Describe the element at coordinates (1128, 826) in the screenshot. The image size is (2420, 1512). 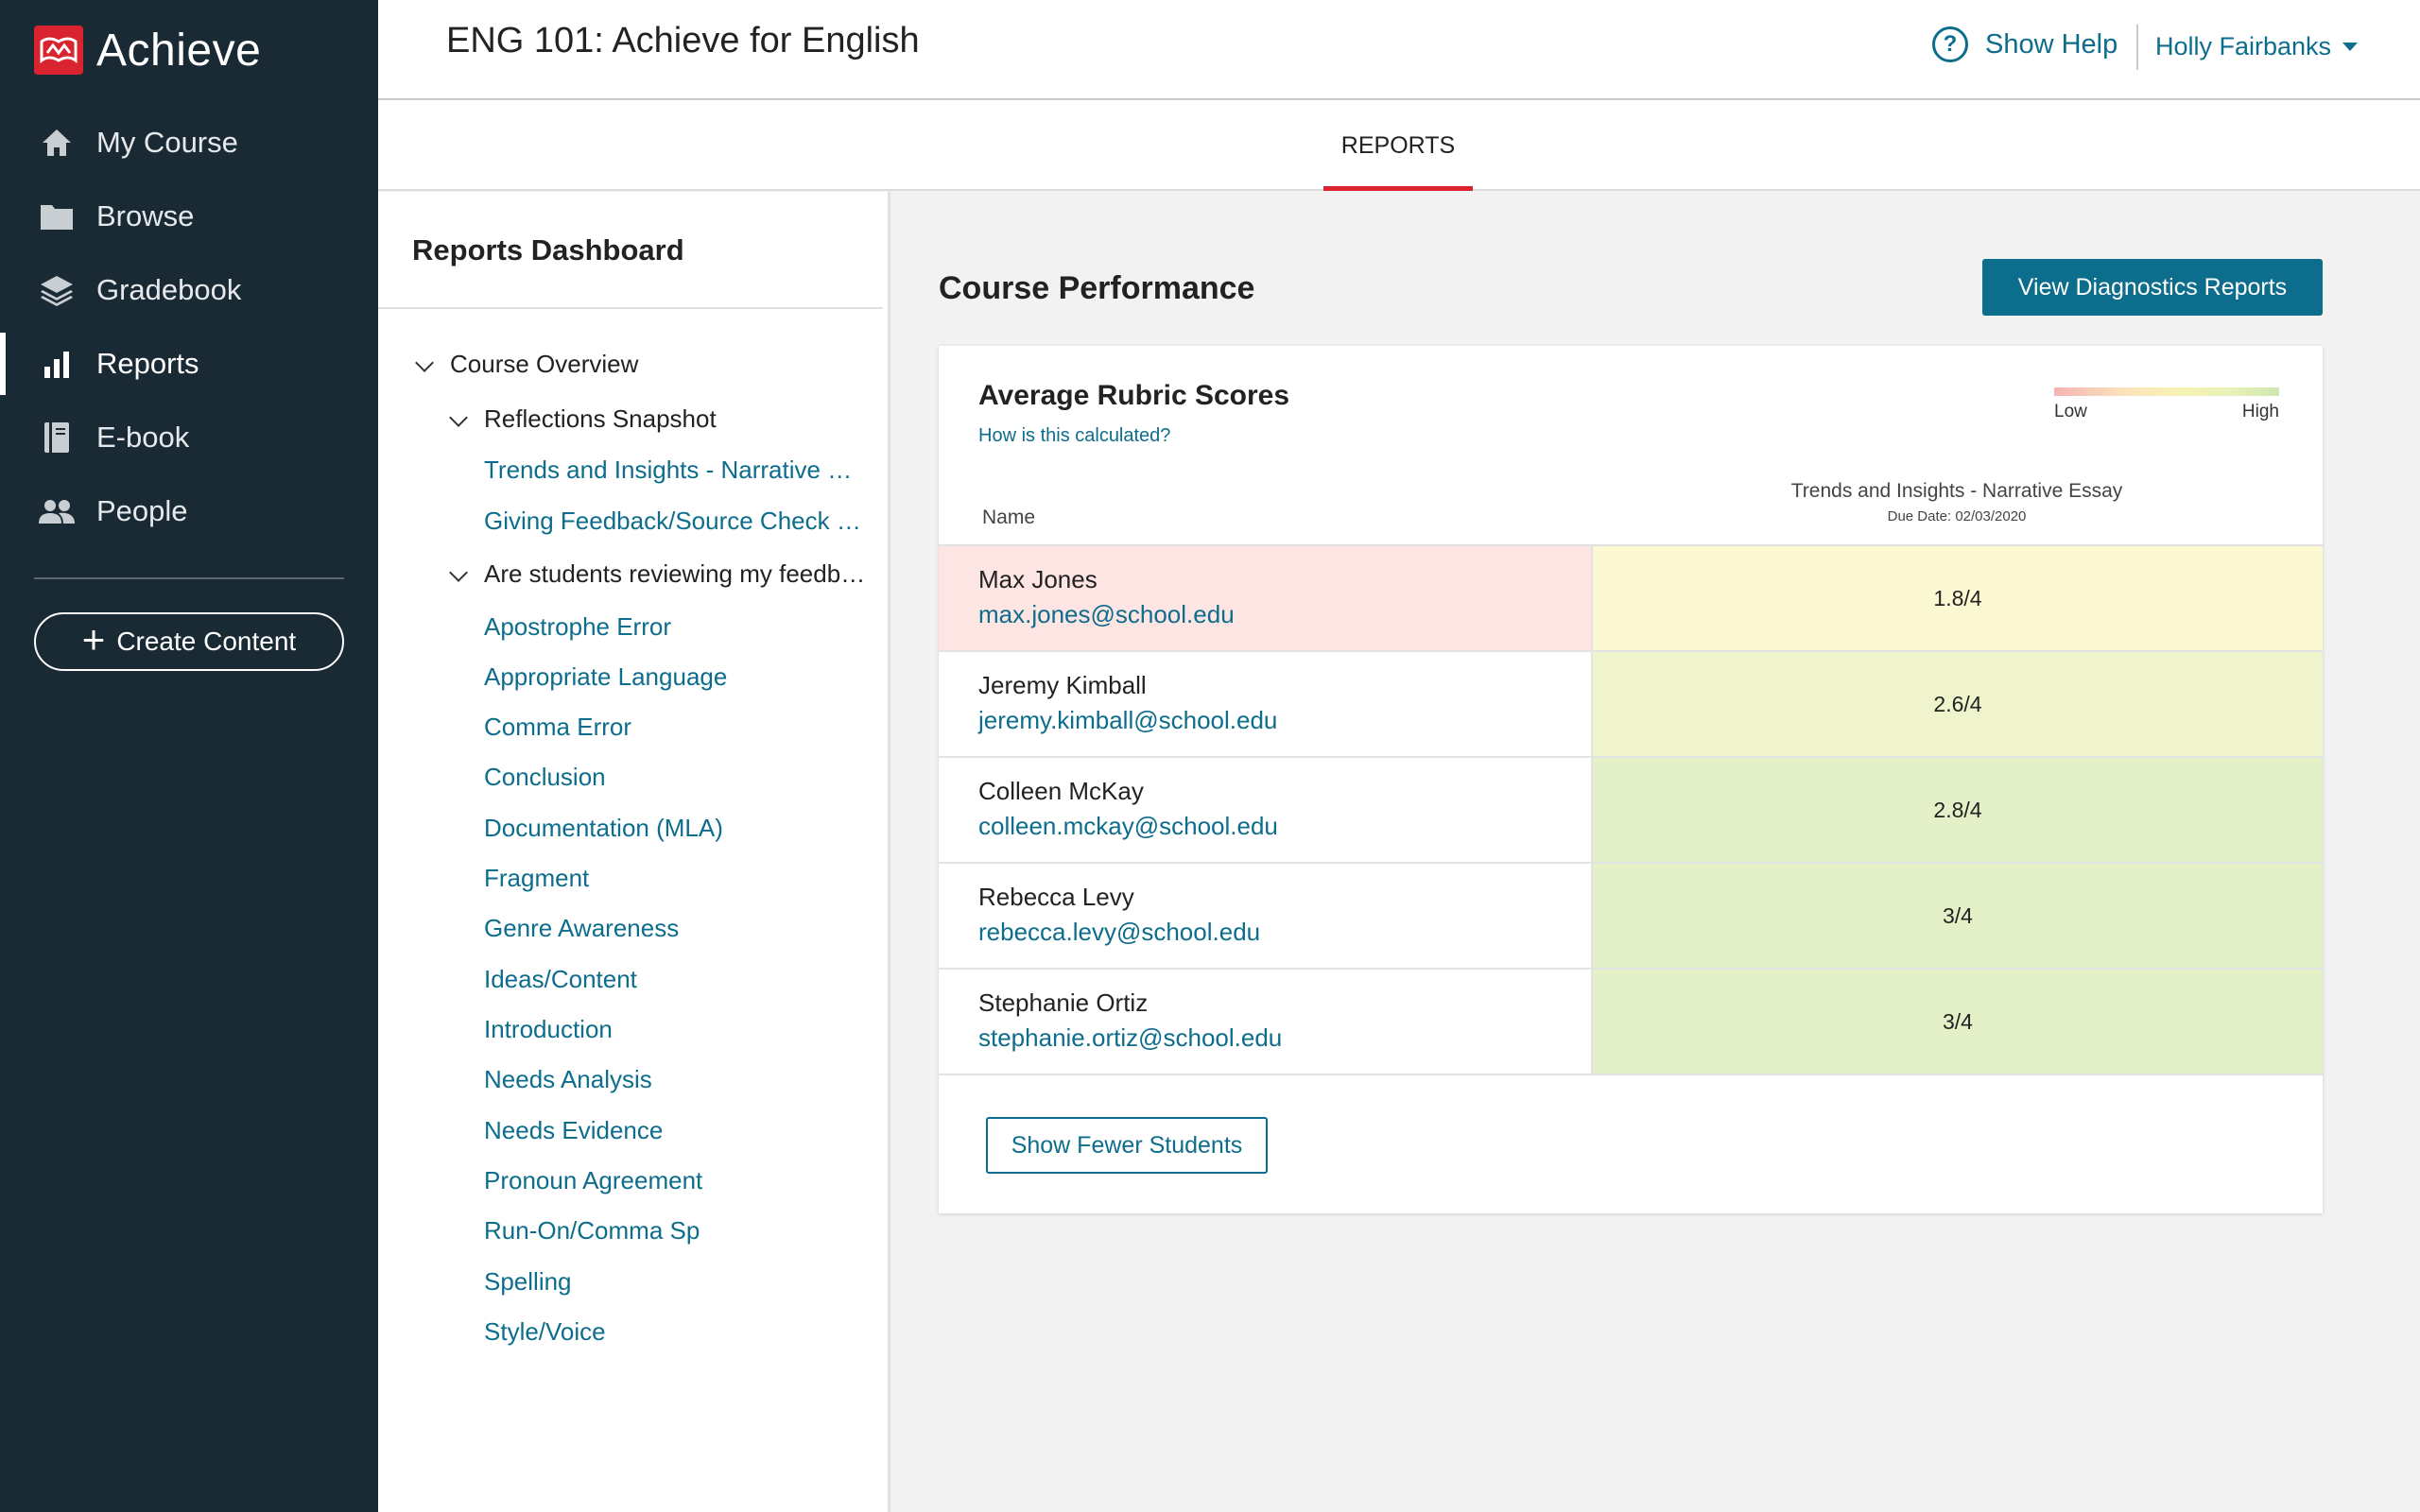
I see `student-email-link: colleen.mckay@school.edu` at that location.